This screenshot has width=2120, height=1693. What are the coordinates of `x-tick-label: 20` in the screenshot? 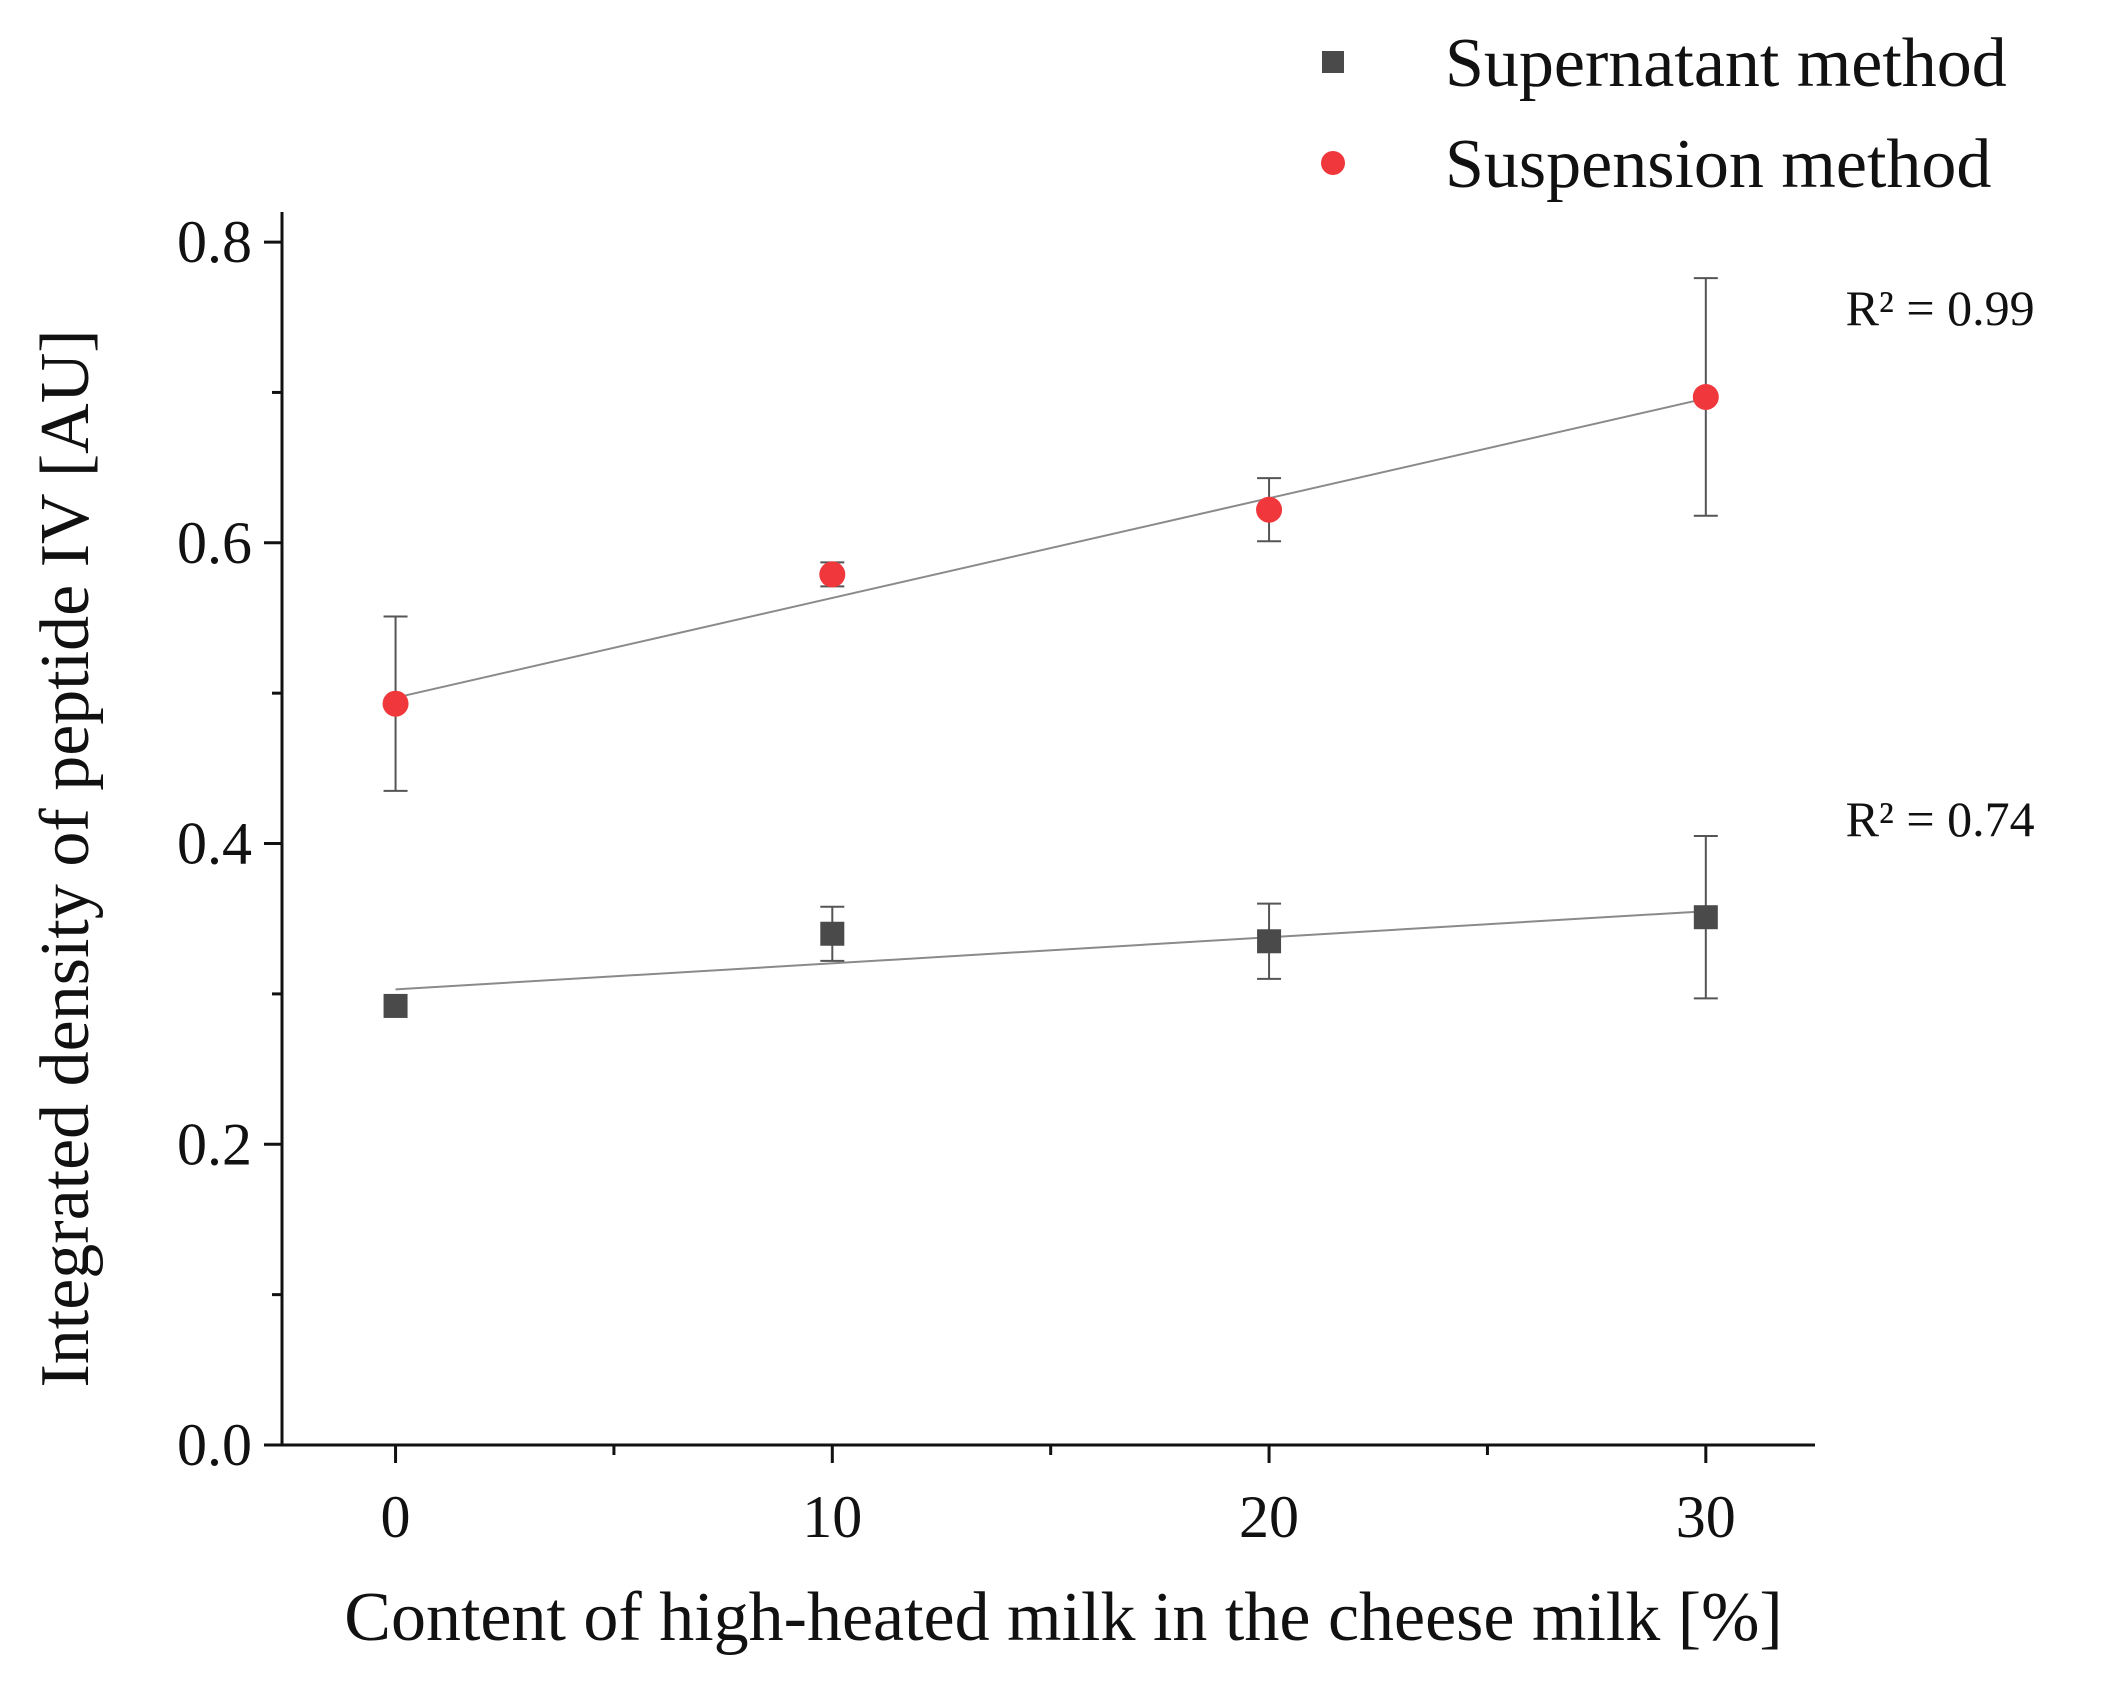 It's located at (1269, 1517).